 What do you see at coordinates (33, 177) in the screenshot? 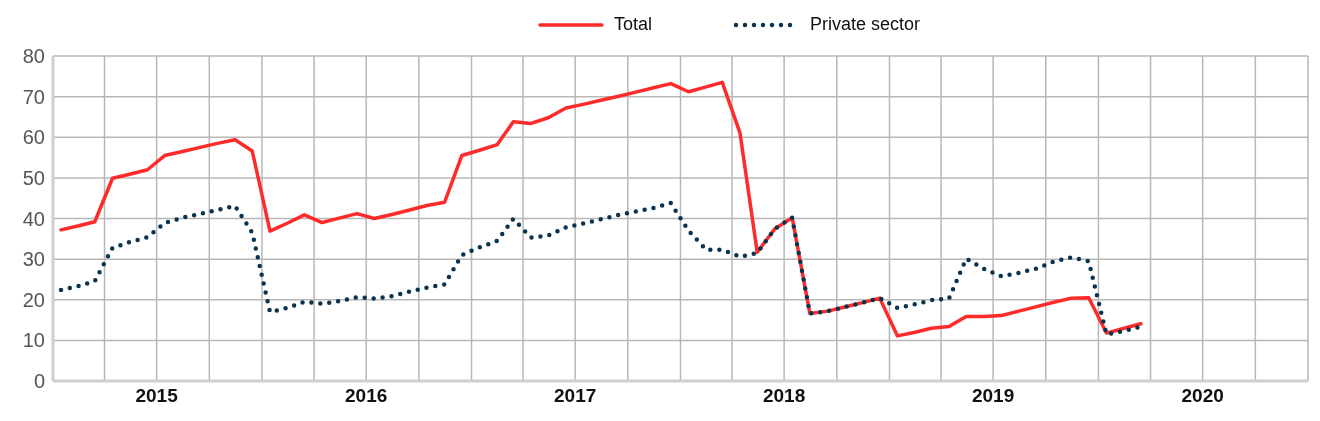
I see `y-tick-label: 50` at bounding box center [33, 177].